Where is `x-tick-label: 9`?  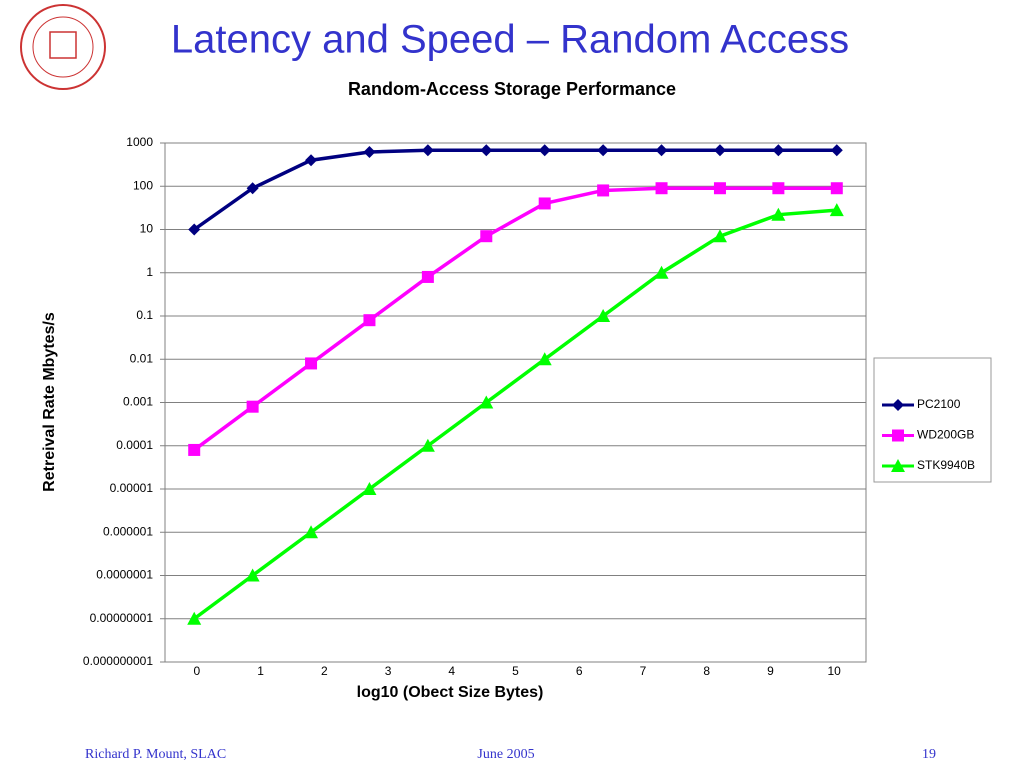
x-tick-label: 9 is located at coordinates (770, 671).